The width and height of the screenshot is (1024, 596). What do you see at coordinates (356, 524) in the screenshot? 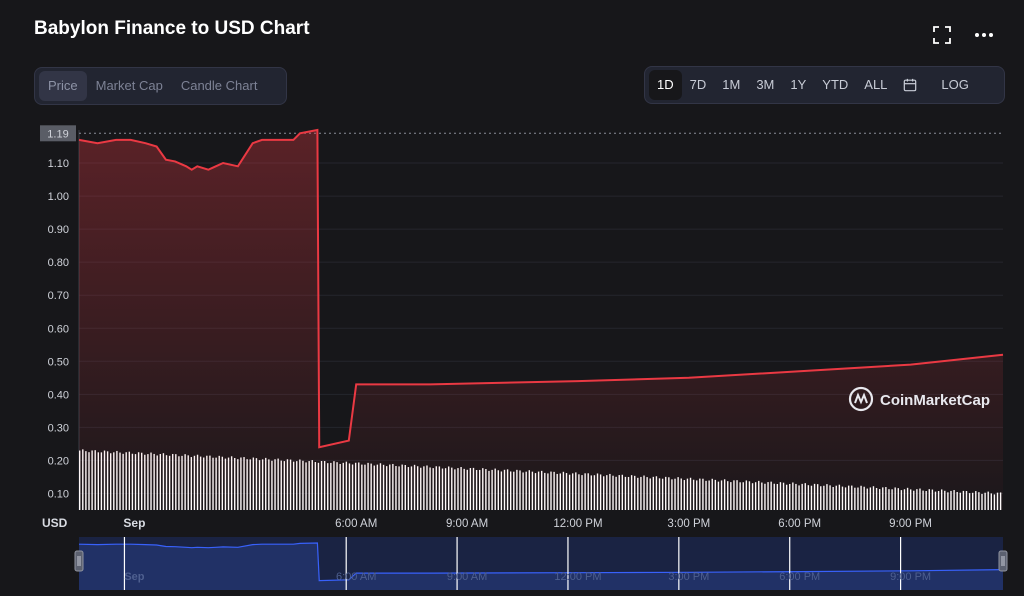
I see `x-tick-label: 6:00 AM` at bounding box center [356, 524].